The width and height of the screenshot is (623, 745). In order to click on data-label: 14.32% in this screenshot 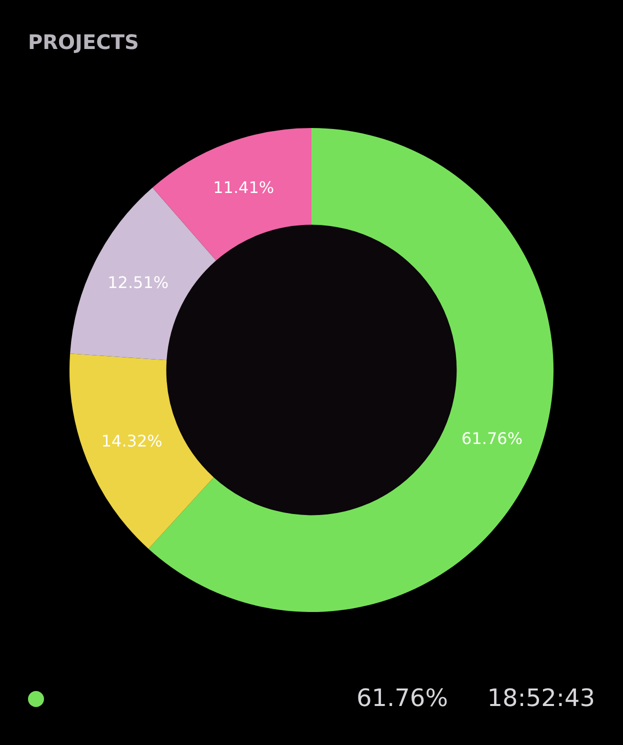, I will do `click(131, 440)`.